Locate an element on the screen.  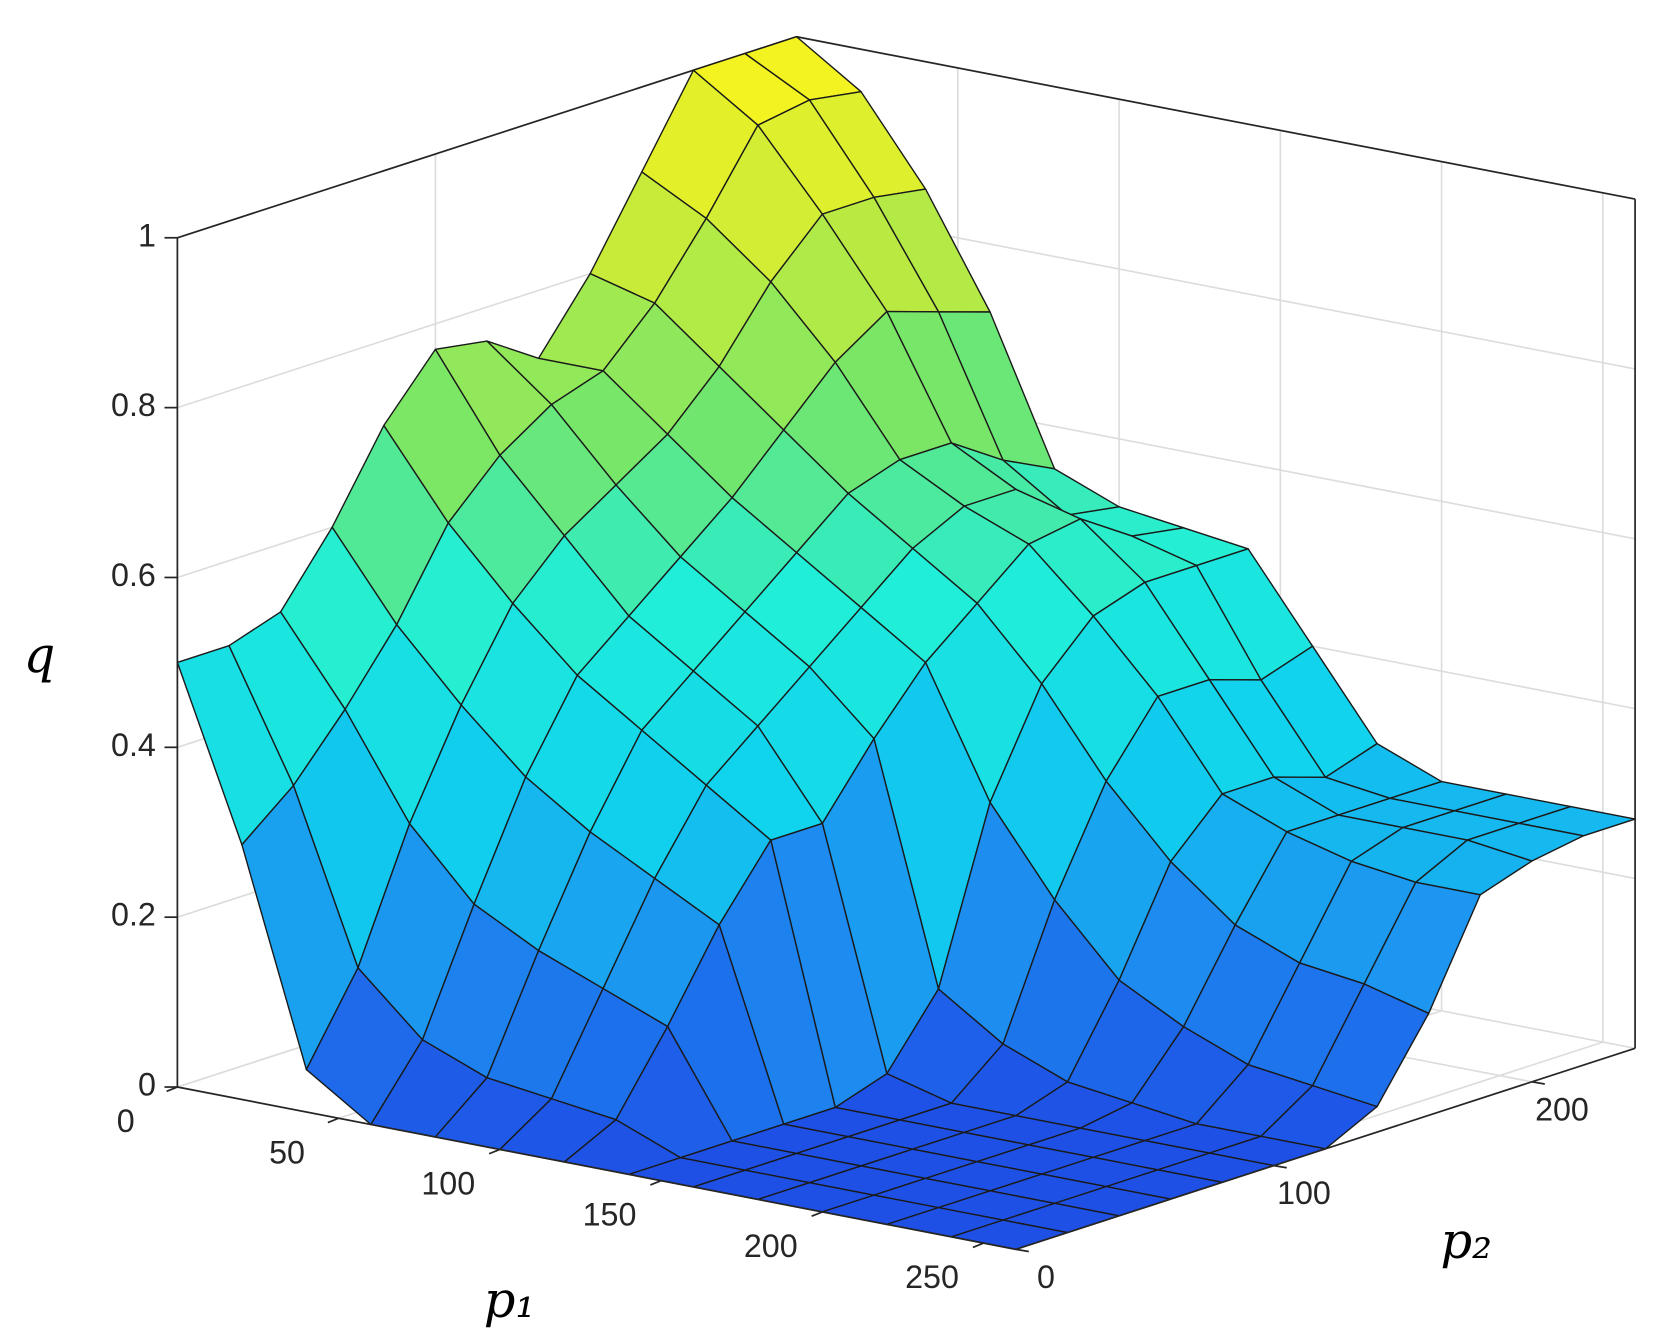
y-tick-label: 200 is located at coordinates (1562, 1109).